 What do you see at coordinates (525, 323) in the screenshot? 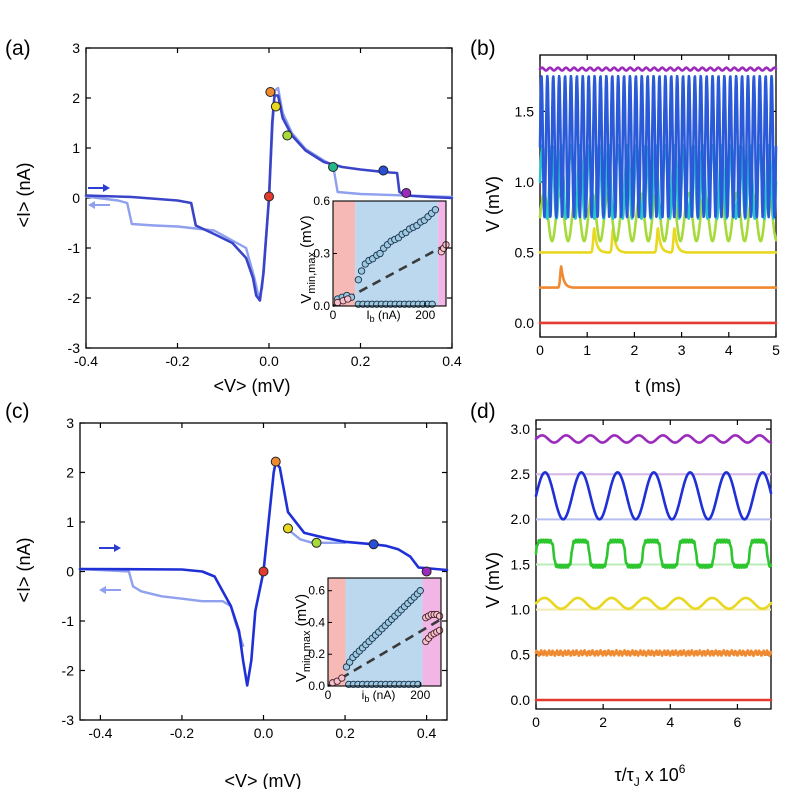
I see `y-tick-label: 0.0` at bounding box center [525, 323].